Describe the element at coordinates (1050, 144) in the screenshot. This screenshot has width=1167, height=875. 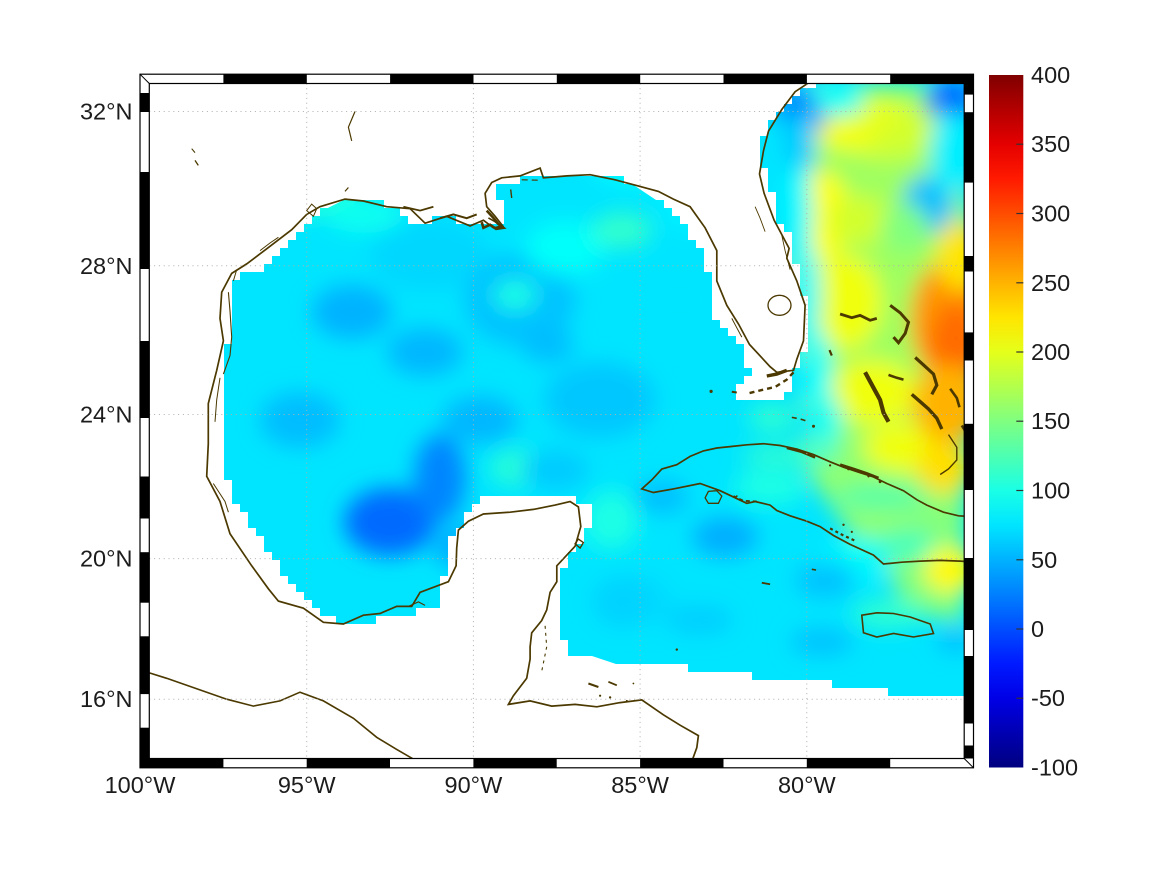
I see `svg-text: 350` at that location.